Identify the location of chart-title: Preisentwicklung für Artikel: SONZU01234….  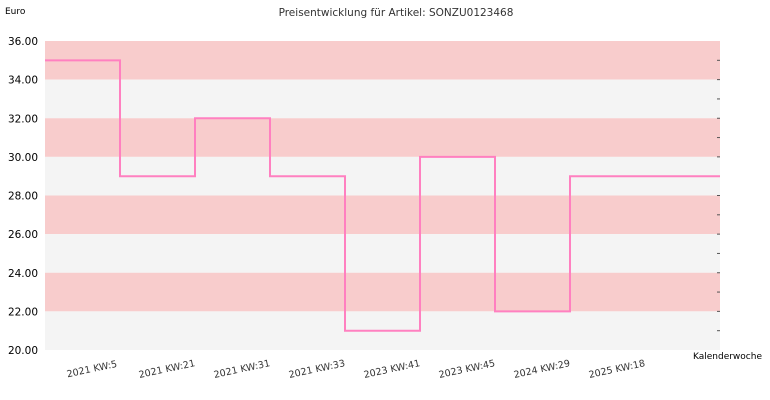
(396, 13).